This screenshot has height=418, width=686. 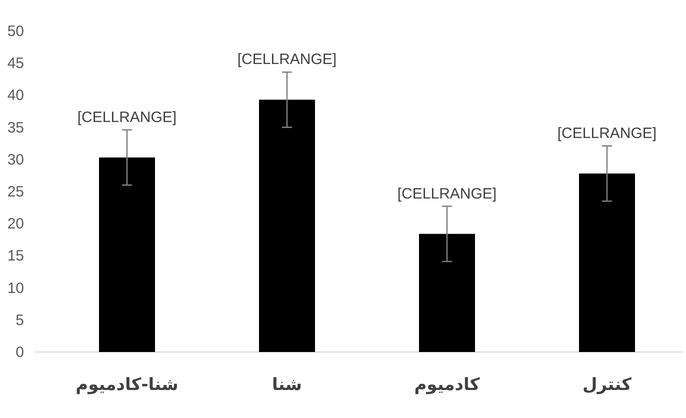 What do you see at coordinates (15, 256) in the screenshot?
I see `y-tick-label: 15` at bounding box center [15, 256].